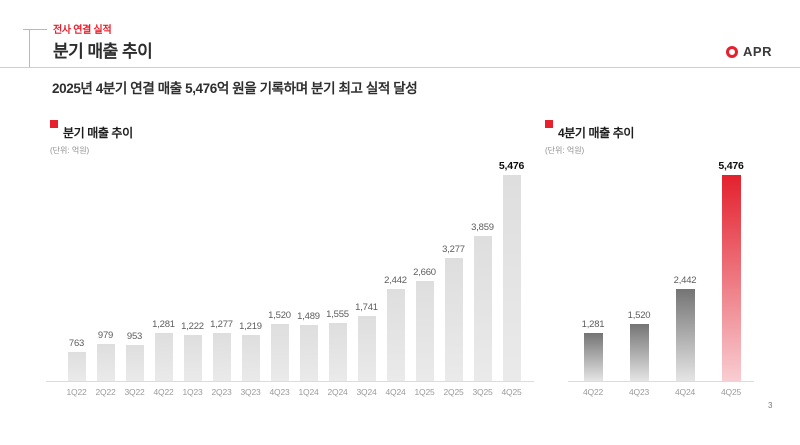 The height and width of the screenshot is (445, 800). I want to click on x-axis-tick-label: 3Q24, so click(366, 392).